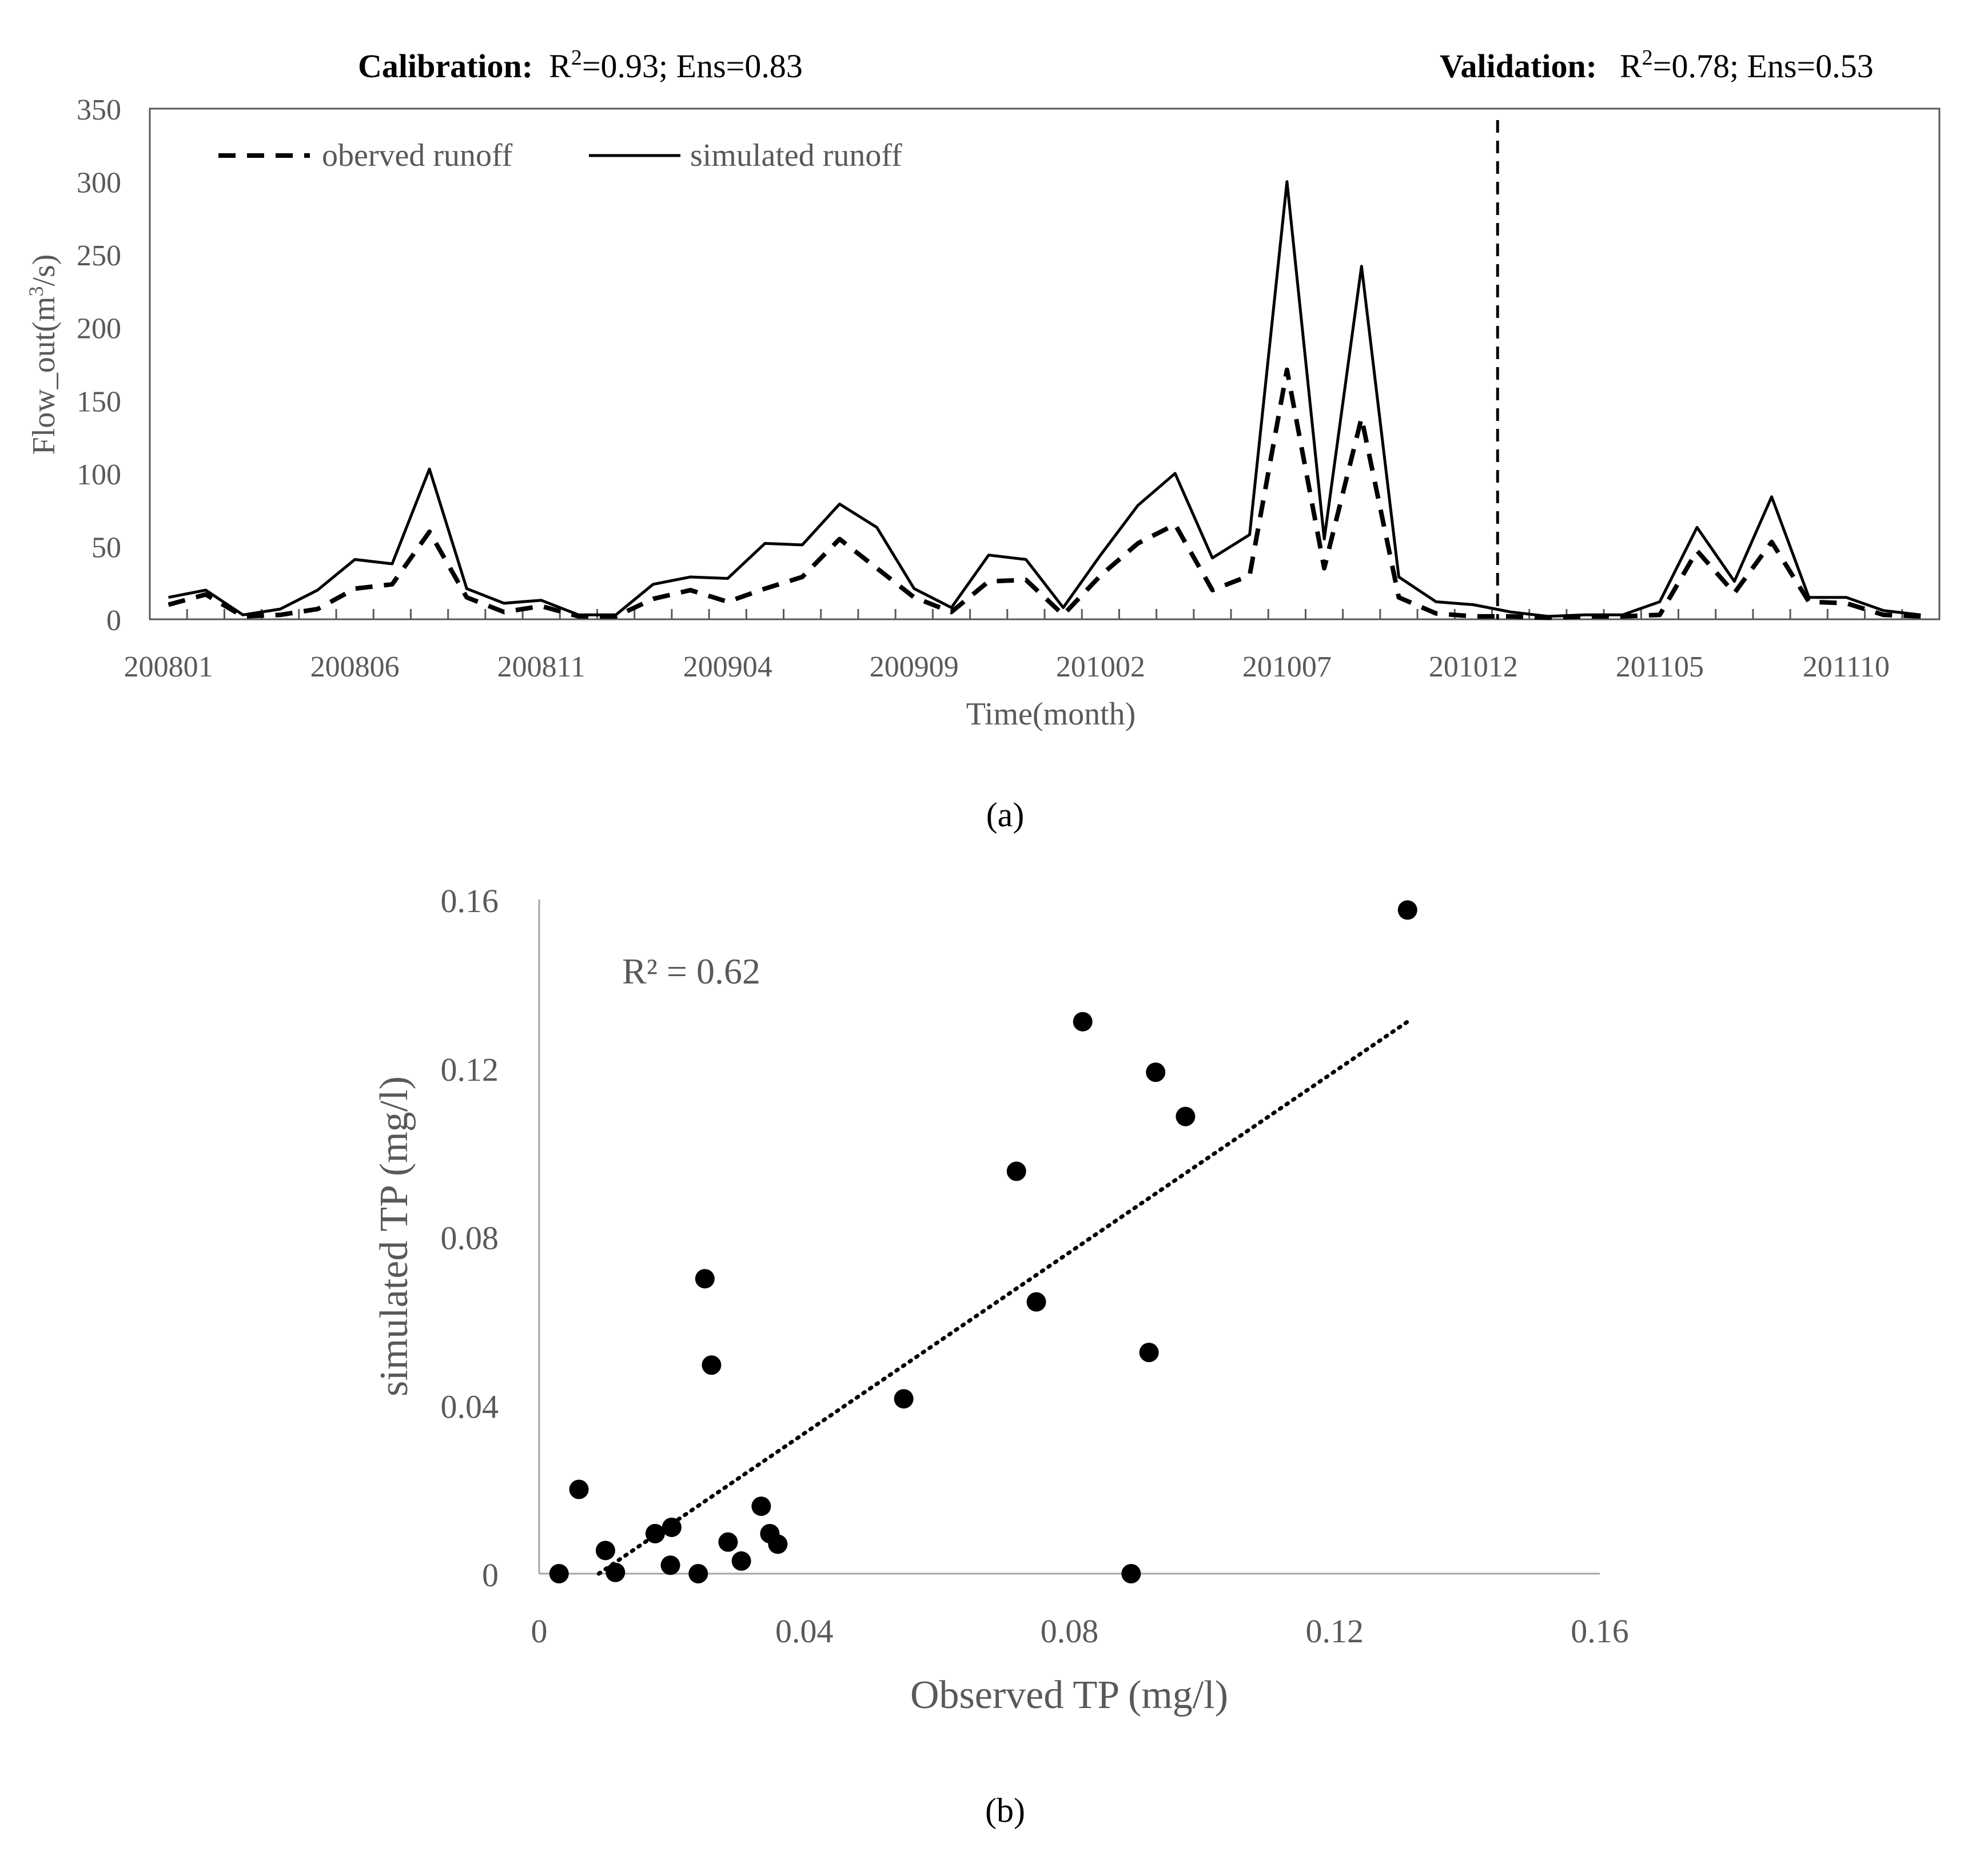  Describe the element at coordinates (804, 1632) in the screenshot. I see `x-tick-label: 0.04` at that location.